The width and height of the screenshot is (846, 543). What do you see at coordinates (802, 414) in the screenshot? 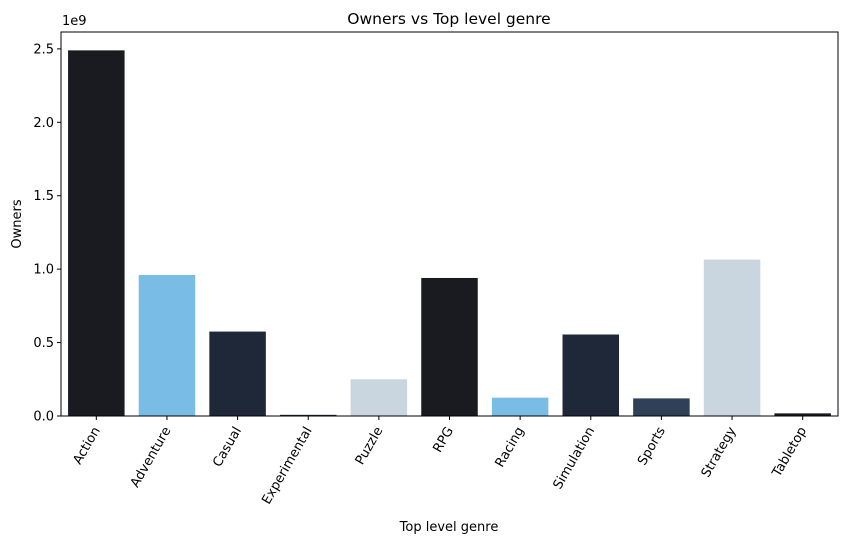
I see `bar-tabletop` at bounding box center [802, 414].